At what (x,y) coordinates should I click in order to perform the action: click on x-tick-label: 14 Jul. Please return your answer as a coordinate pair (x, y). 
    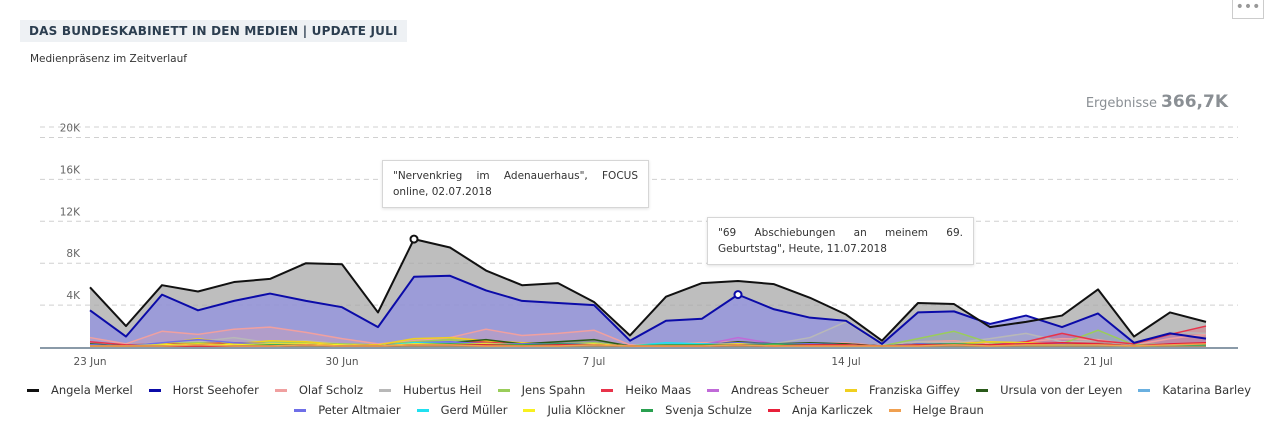
    Looking at the image, I should click on (845, 362).